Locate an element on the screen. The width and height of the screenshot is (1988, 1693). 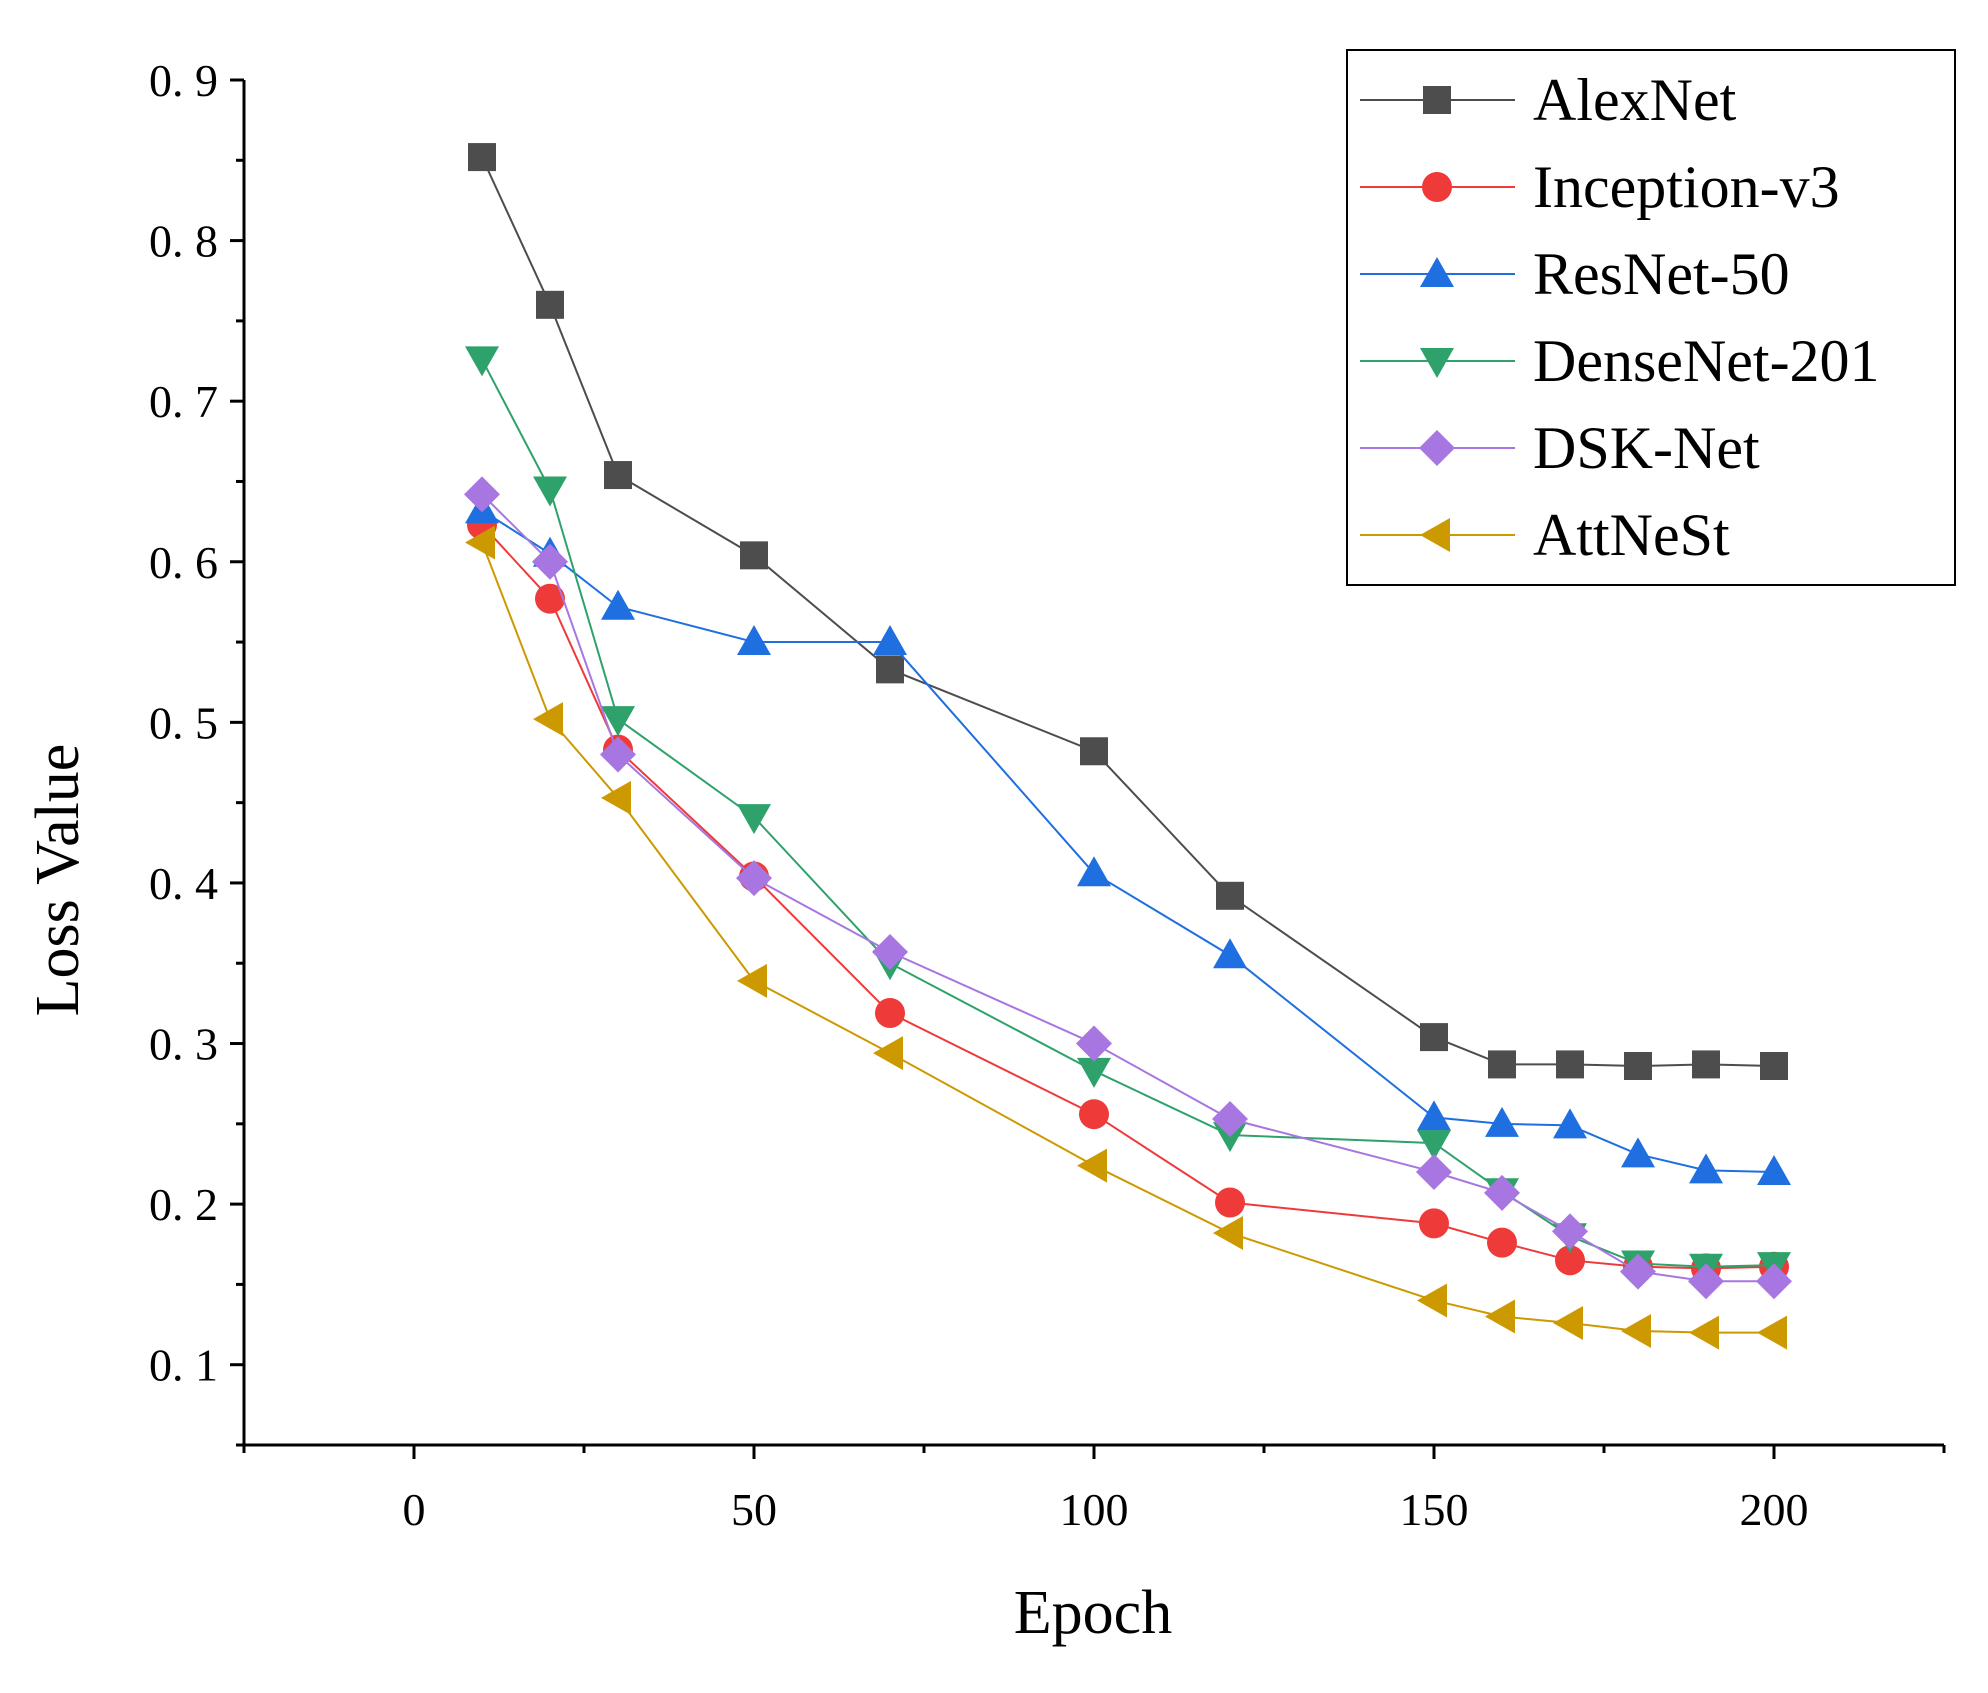
x-tick-label: 150 is located at coordinates (1434, 1509).